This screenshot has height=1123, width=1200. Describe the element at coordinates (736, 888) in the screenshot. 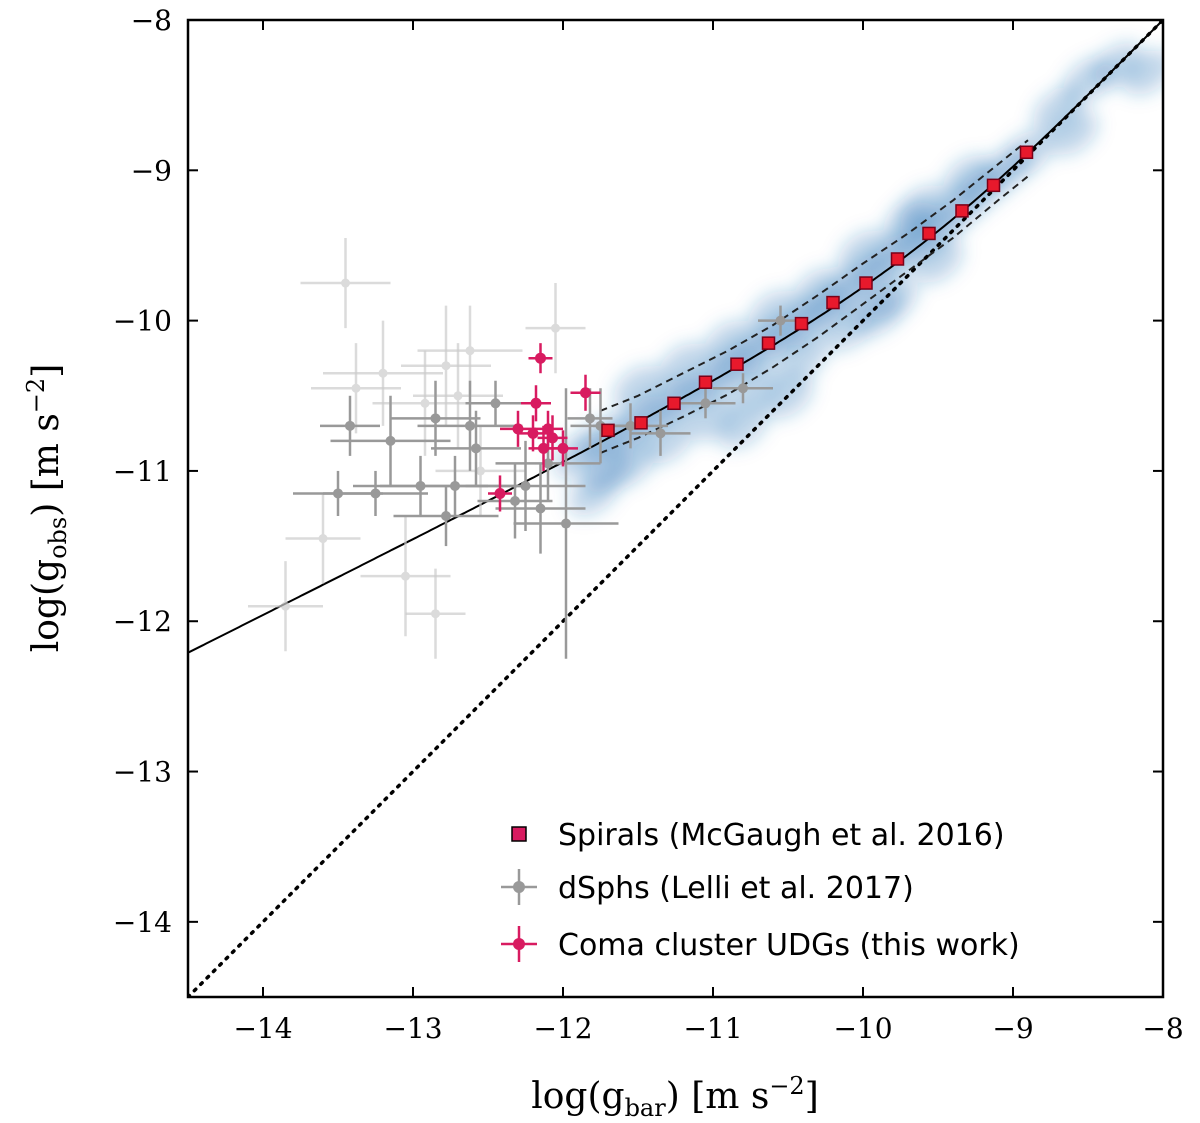

I see `legend-label-dsphs: dSphs (Lelli et al. 2017)` at that location.